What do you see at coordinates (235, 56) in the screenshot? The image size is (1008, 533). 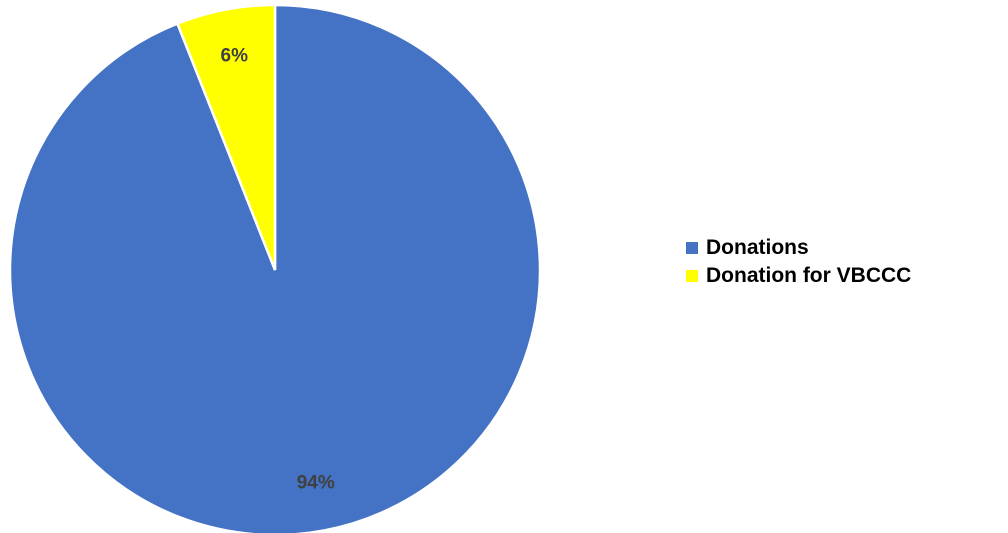 I see `data-label-donation-for-vbccc: 6%` at bounding box center [235, 56].